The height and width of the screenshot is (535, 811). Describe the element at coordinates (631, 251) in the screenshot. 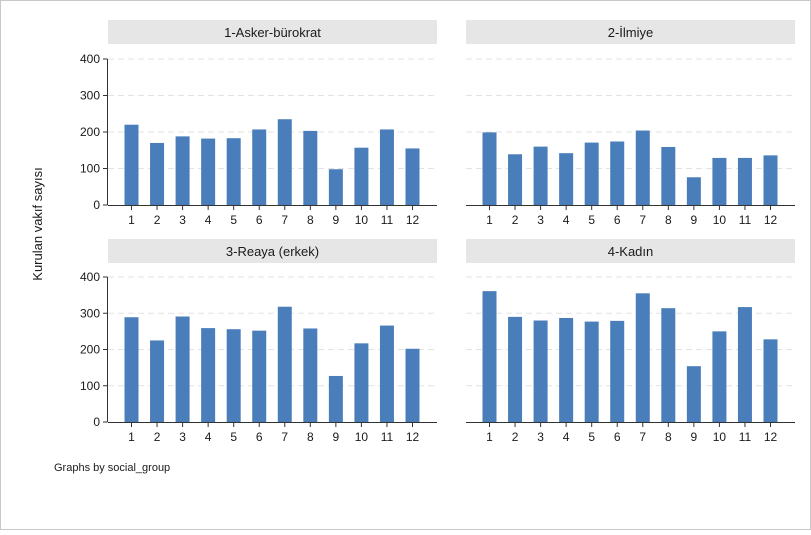

I see `panel-title: 4-Kadın` at that location.